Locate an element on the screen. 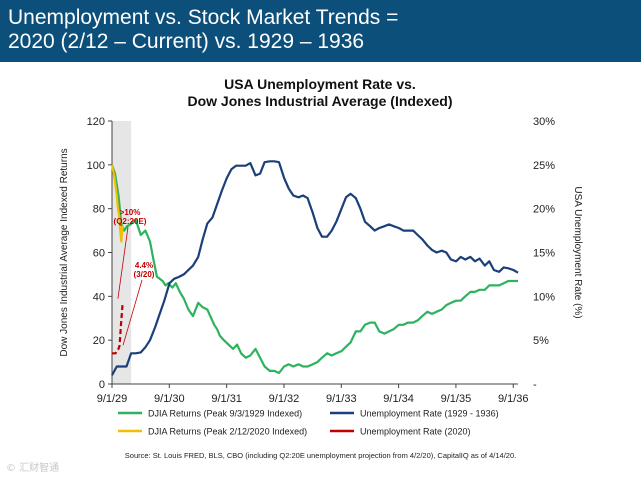  x-tick-label: 9/1/35 is located at coordinates (456, 399).